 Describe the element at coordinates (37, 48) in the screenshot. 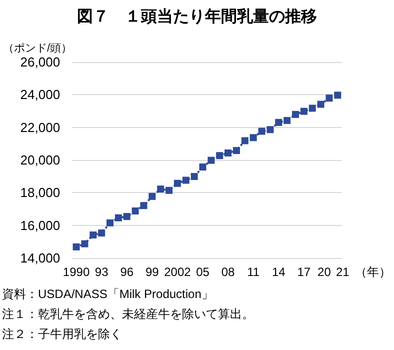

I see `y-axis-title: （ポンド/頭）` at that location.